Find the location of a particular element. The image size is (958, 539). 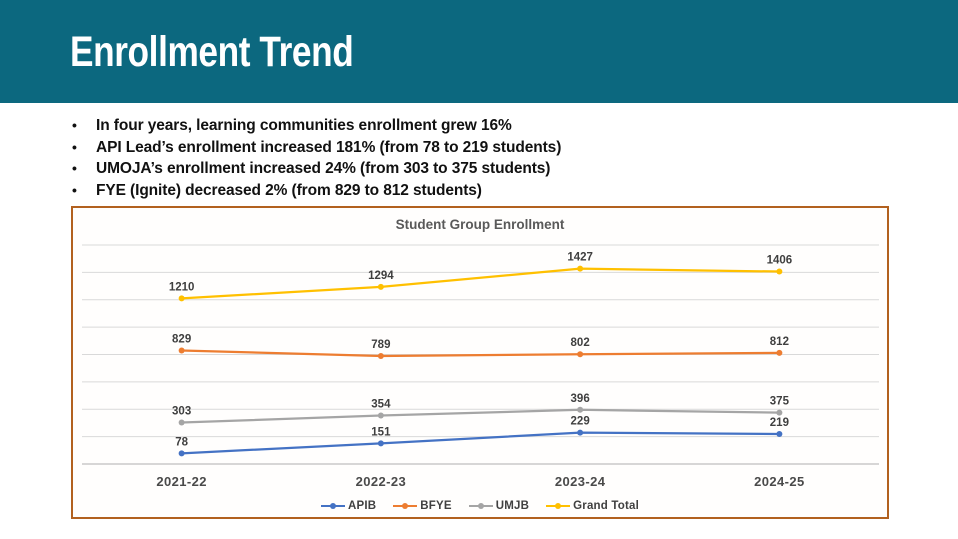

data-label: 78 is located at coordinates (181, 442).